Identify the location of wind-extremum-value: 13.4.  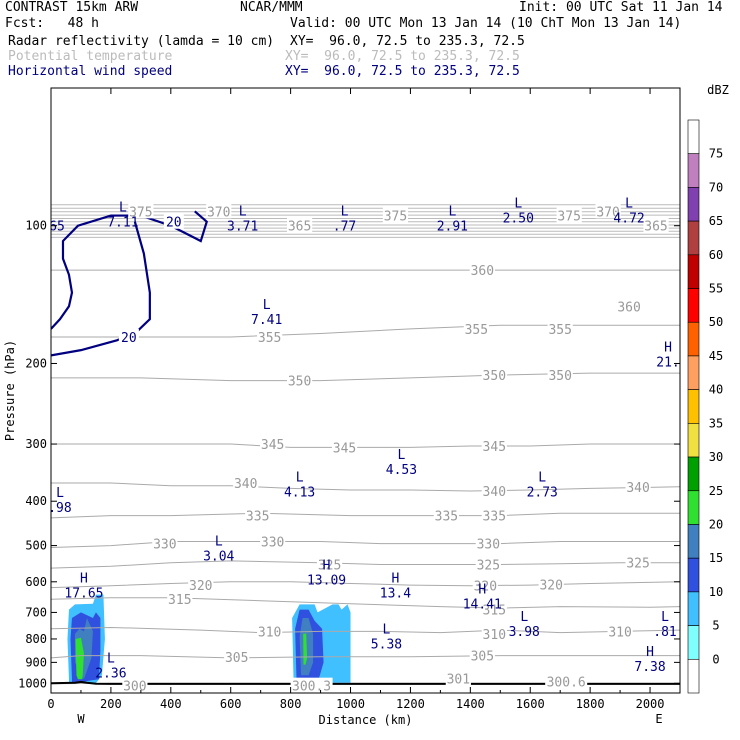
(395, 594).